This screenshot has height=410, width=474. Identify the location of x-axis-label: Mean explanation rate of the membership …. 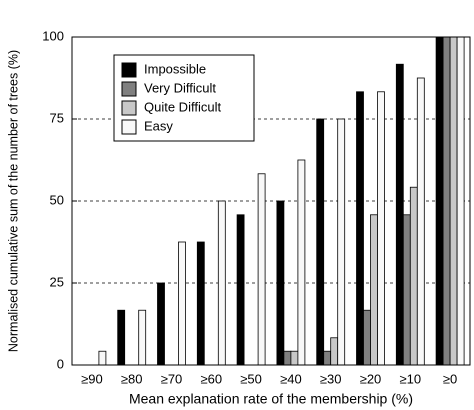
(271, 399).